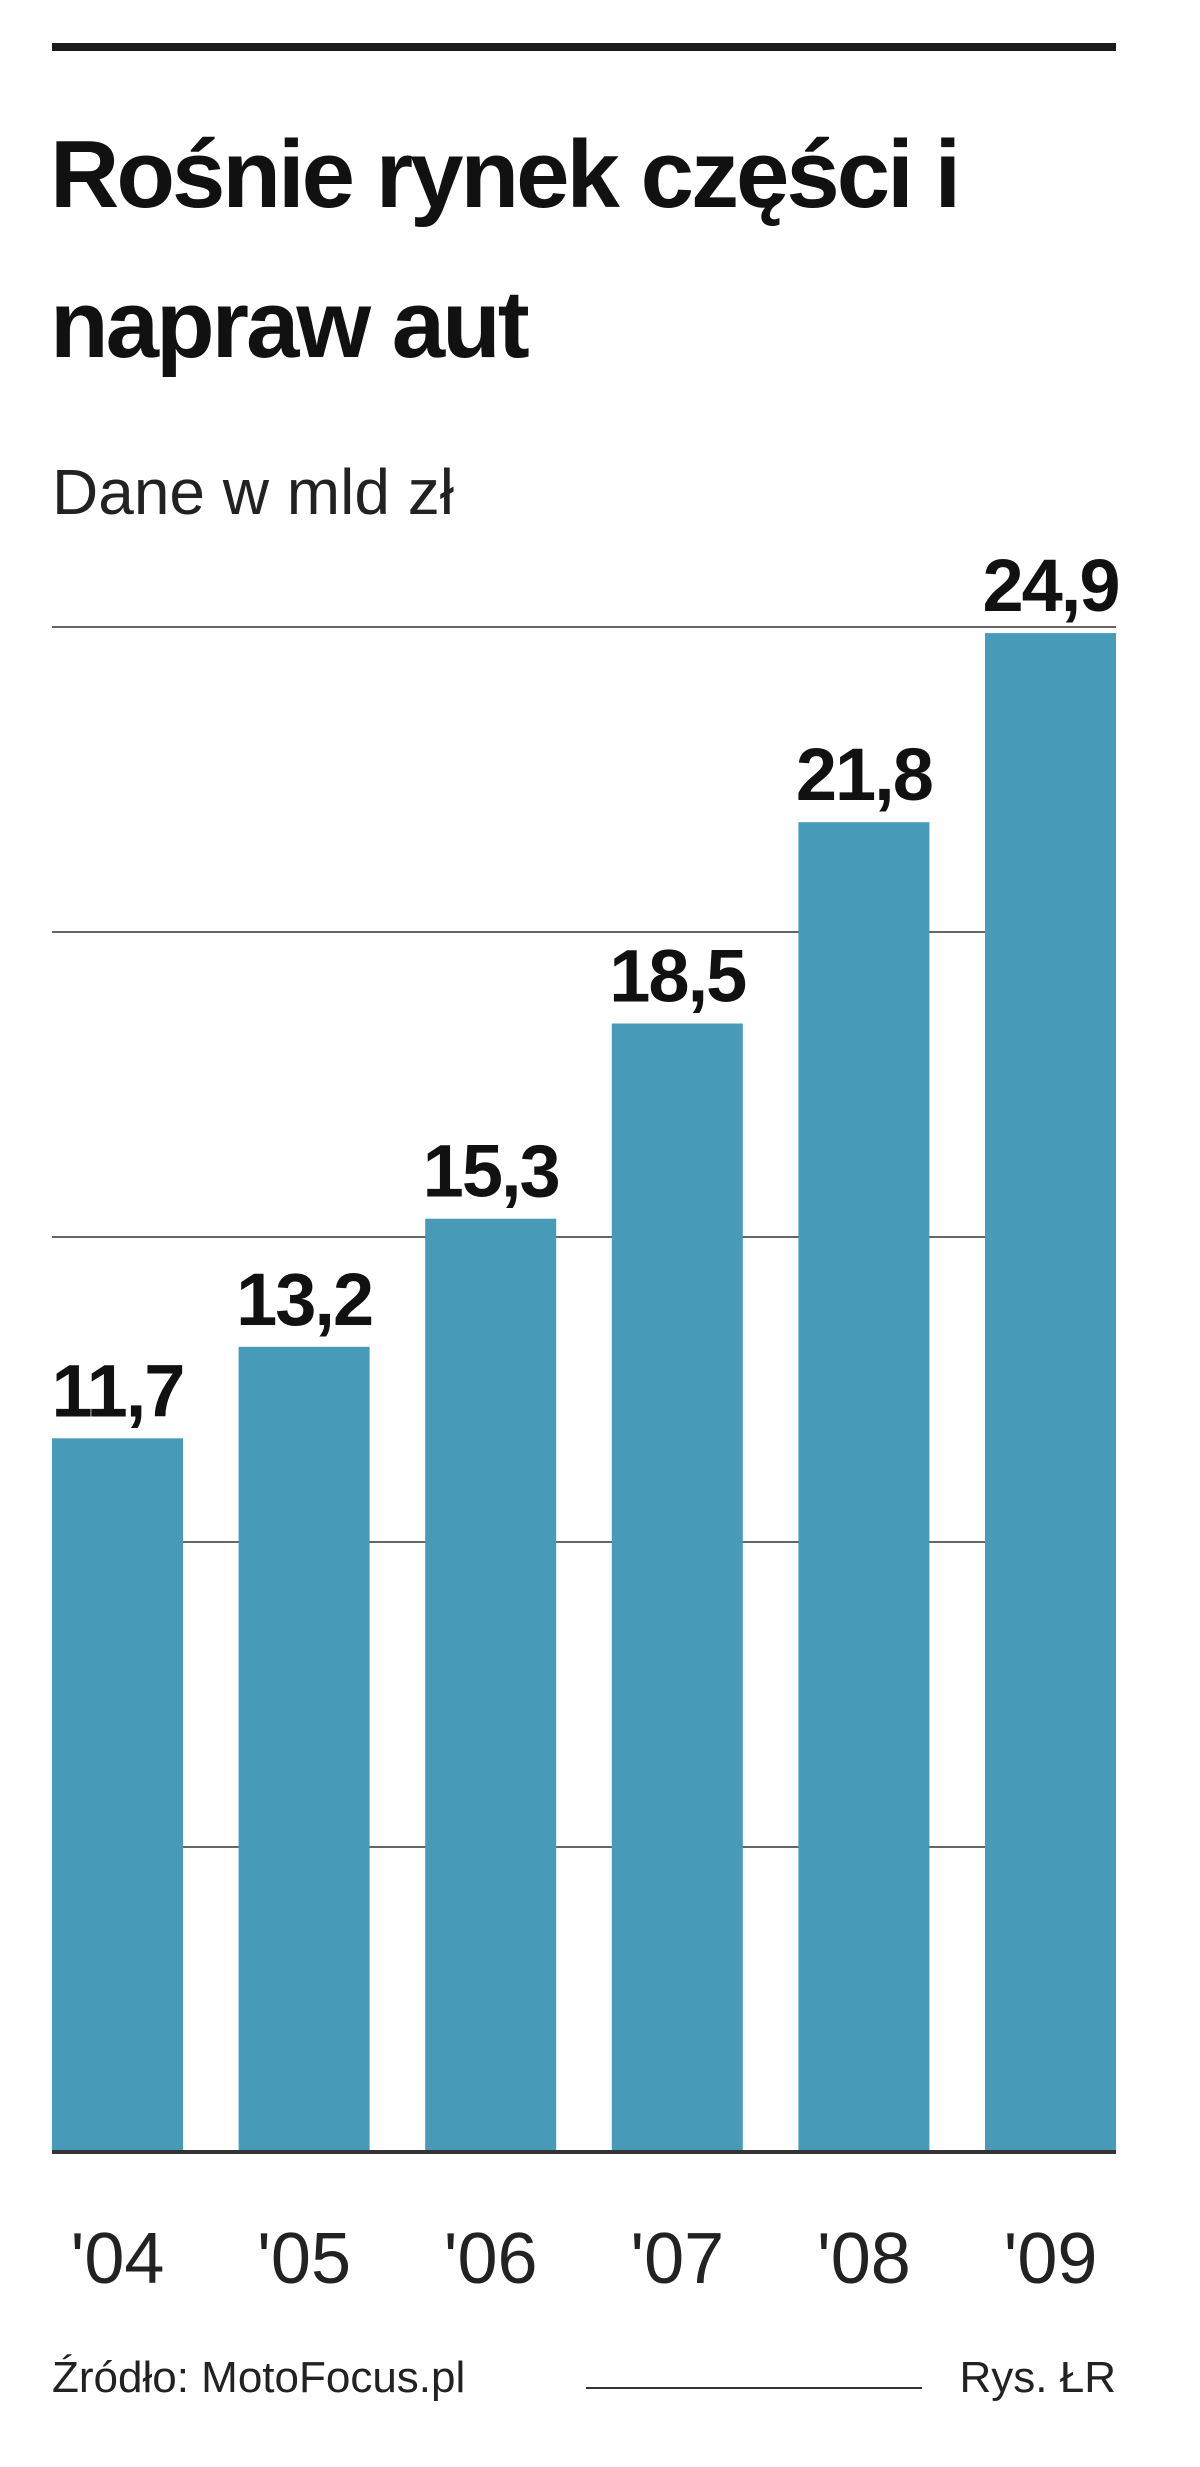  I want to click on credit: Rys. ŁR, so click(1038, 2377).